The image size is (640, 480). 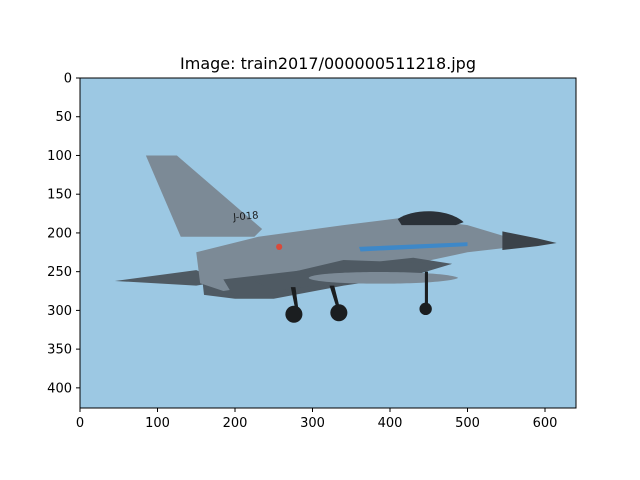 What do you see at coordinates (245, 216) in the screenshot?
I see `tail-code-label: J-018` at bounding box center [245, 216].